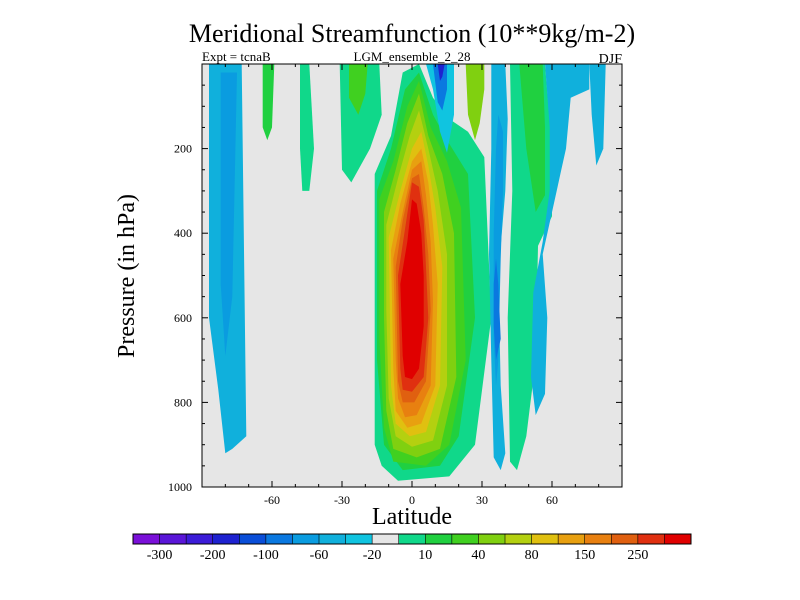  Describe the element at coordinates (412, 33) in the screenshot. I see `chart-title: Meridional Streamfunction (10**9kg/m-2)` at that location.